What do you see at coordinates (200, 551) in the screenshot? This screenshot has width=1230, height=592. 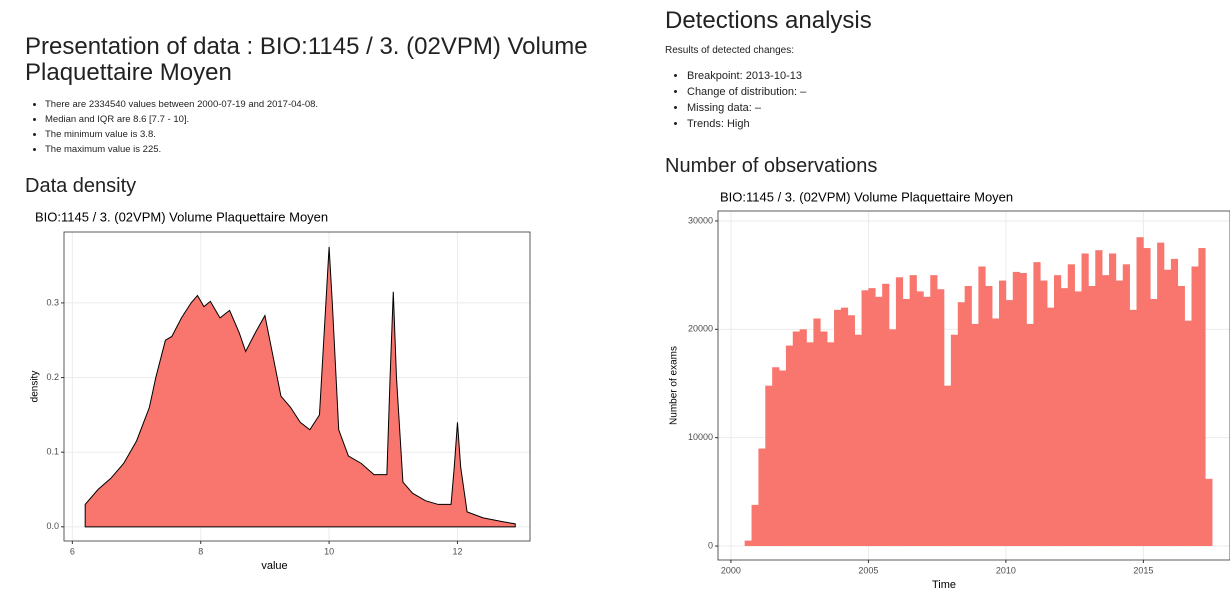 I see `x-tick-label: 8` at bounding box center [200, 551].